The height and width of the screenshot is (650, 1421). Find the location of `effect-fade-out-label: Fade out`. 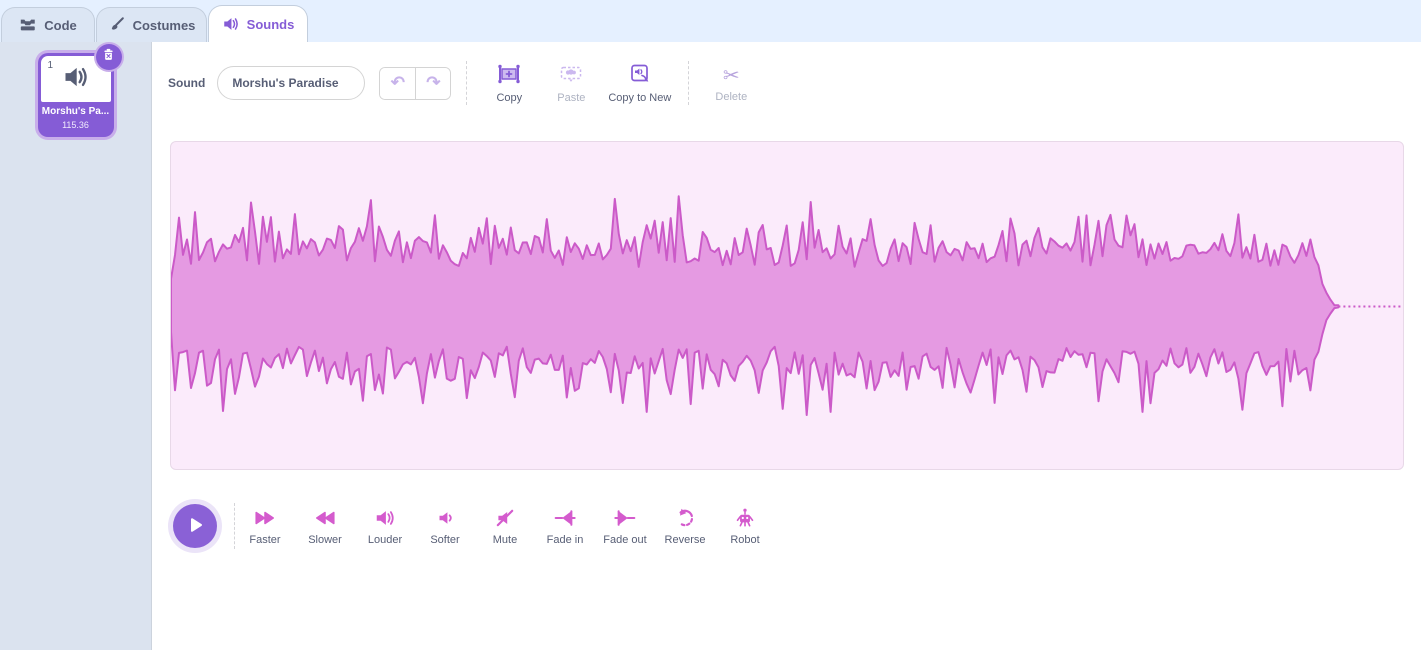

effect-fade-out-label: Fade out is located at coordinates (625, 539).